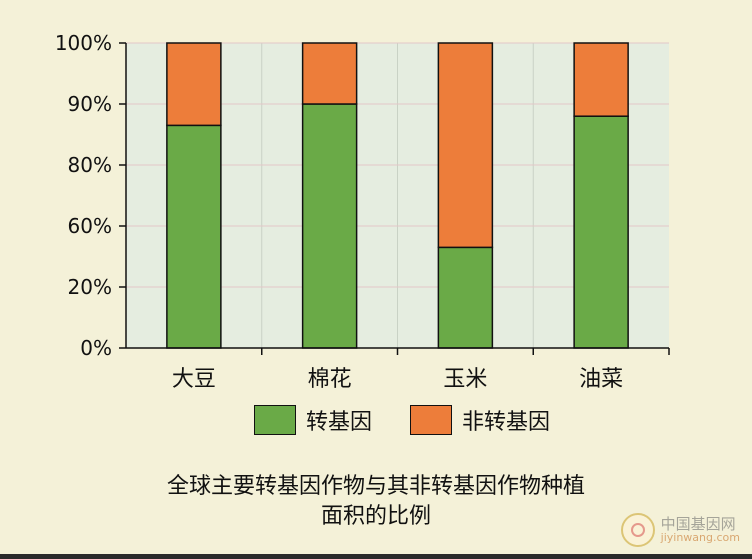  What do you see at coordinates (431, 420) in the screenshot?
I see `legend-swatch-non-gm` at bounding box center [431, 420].